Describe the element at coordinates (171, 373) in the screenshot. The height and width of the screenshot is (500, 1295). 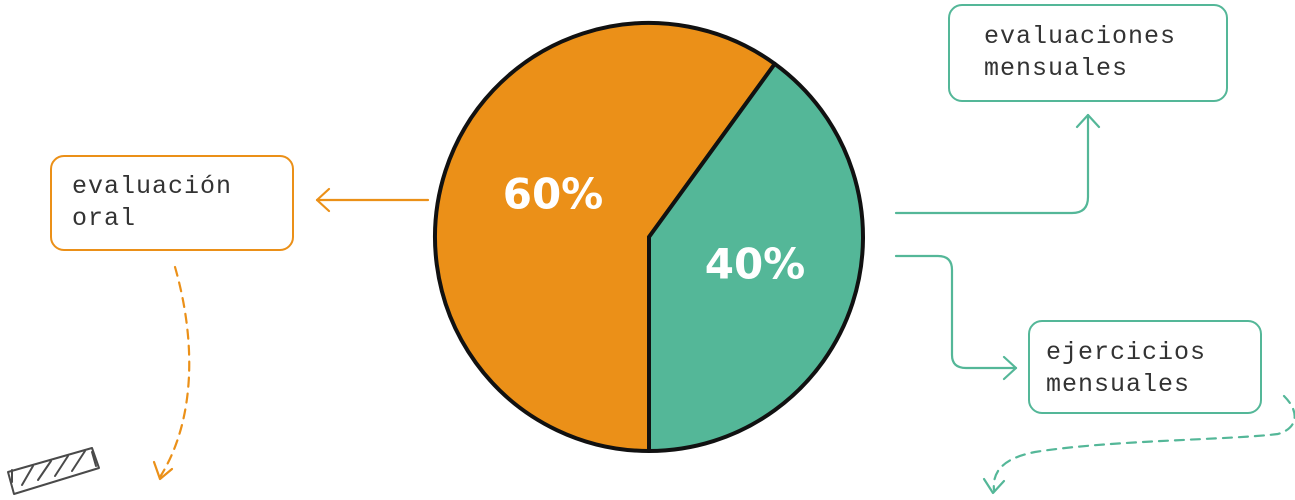
I see `dashed-arrow-oral-down` at that location.